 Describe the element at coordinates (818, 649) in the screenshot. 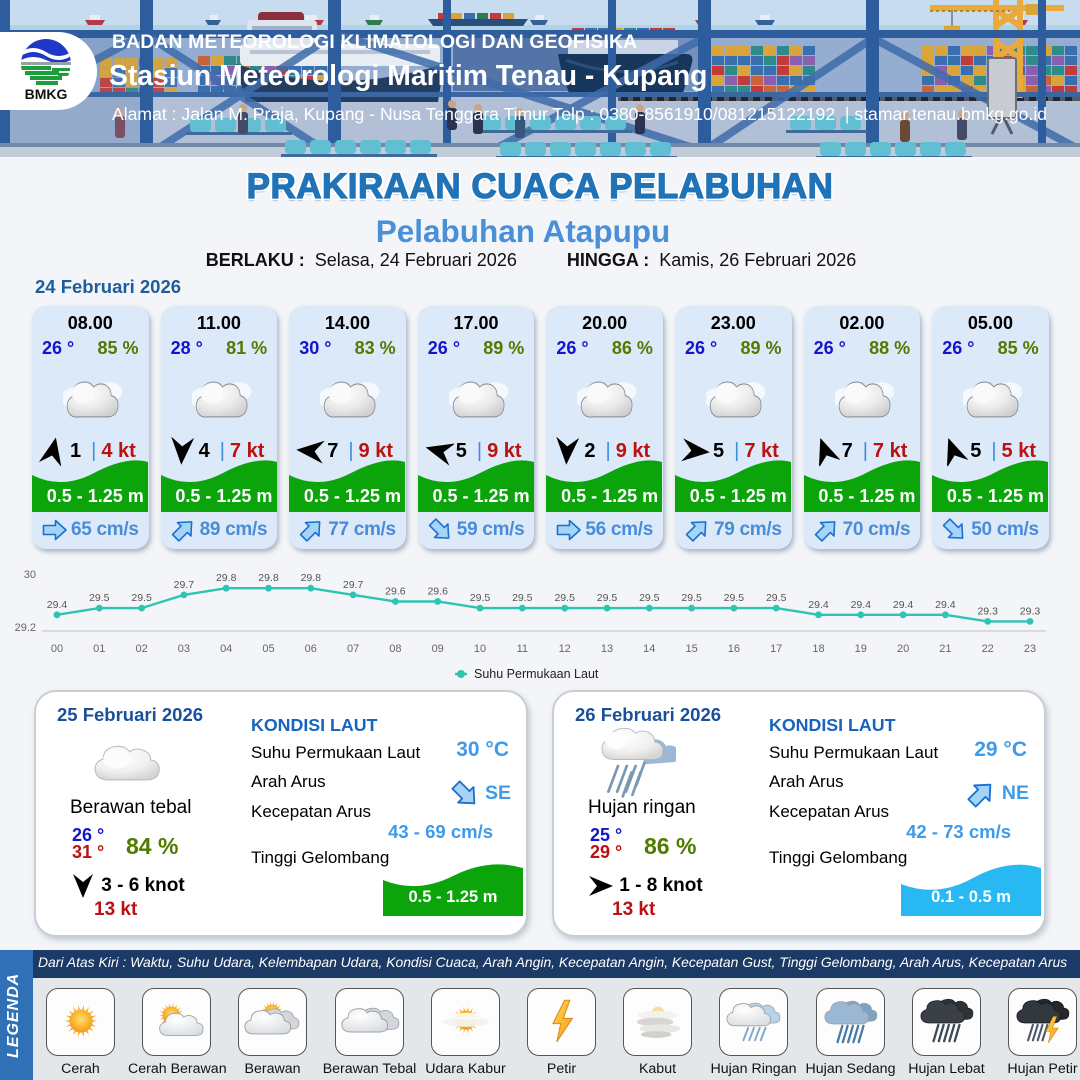

I see `svg-text: 18` at that location.